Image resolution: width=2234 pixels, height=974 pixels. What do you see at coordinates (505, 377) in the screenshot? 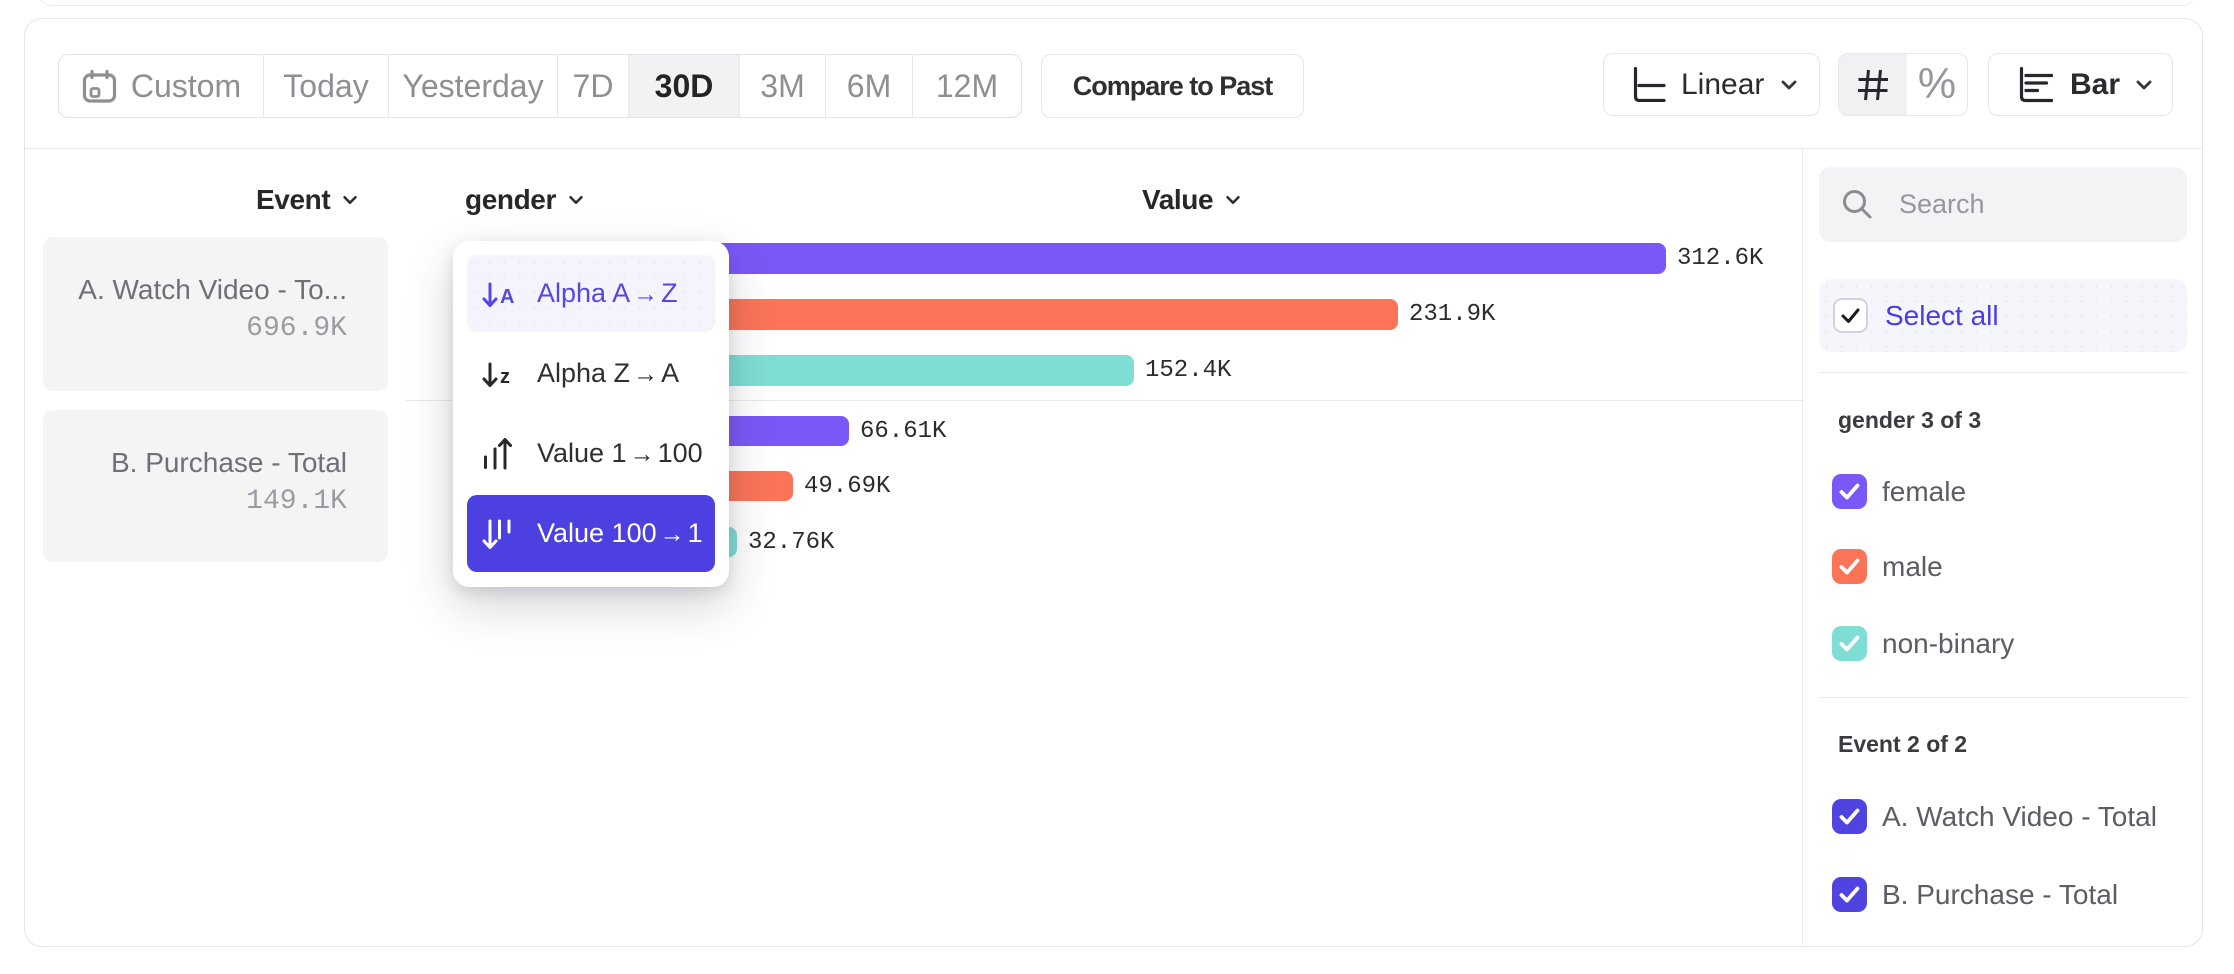
I see `svg-text: z` at bounding box center [505, 377].